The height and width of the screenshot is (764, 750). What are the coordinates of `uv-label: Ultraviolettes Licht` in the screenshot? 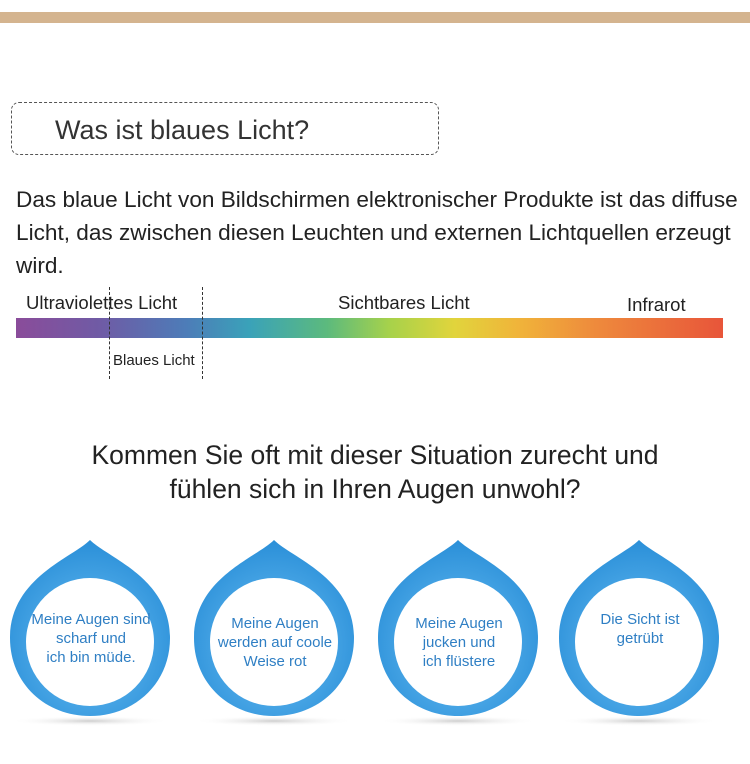 It's located at (102, 302).